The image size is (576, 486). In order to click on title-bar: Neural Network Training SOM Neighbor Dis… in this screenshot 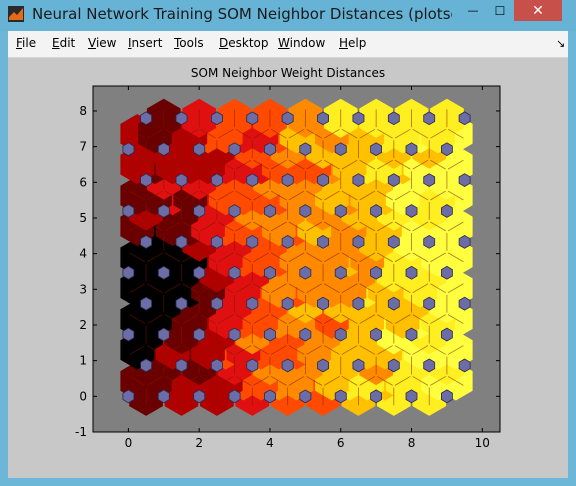, I will do `click(288, 15)`.